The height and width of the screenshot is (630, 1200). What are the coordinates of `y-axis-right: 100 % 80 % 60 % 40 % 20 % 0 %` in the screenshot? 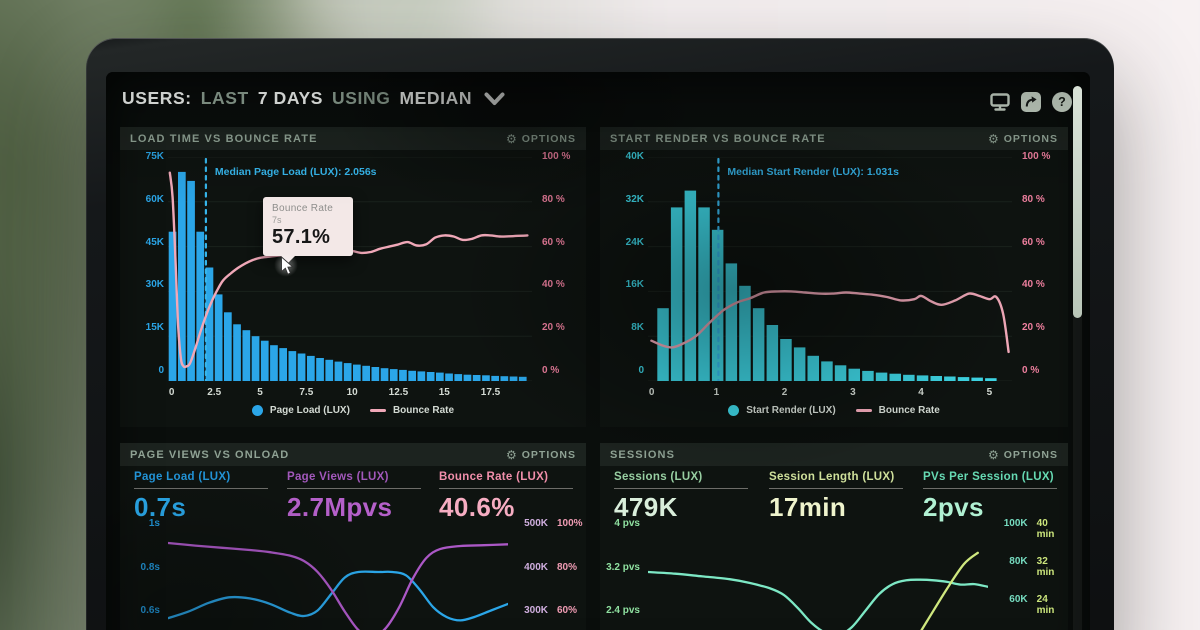 It's located at (1042, 264).